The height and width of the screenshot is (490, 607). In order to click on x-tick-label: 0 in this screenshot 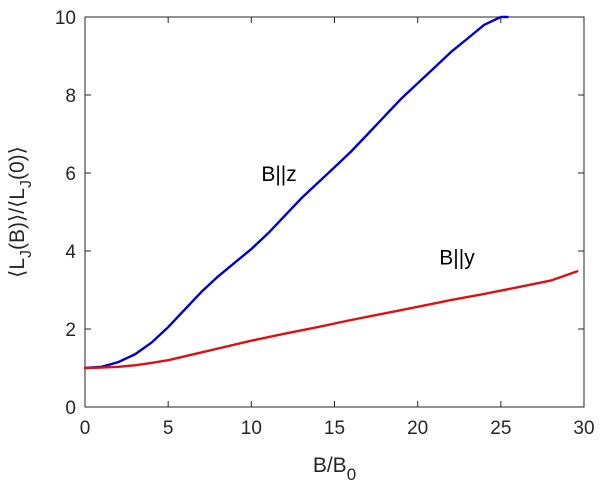, I will do `click(85, 428)`.